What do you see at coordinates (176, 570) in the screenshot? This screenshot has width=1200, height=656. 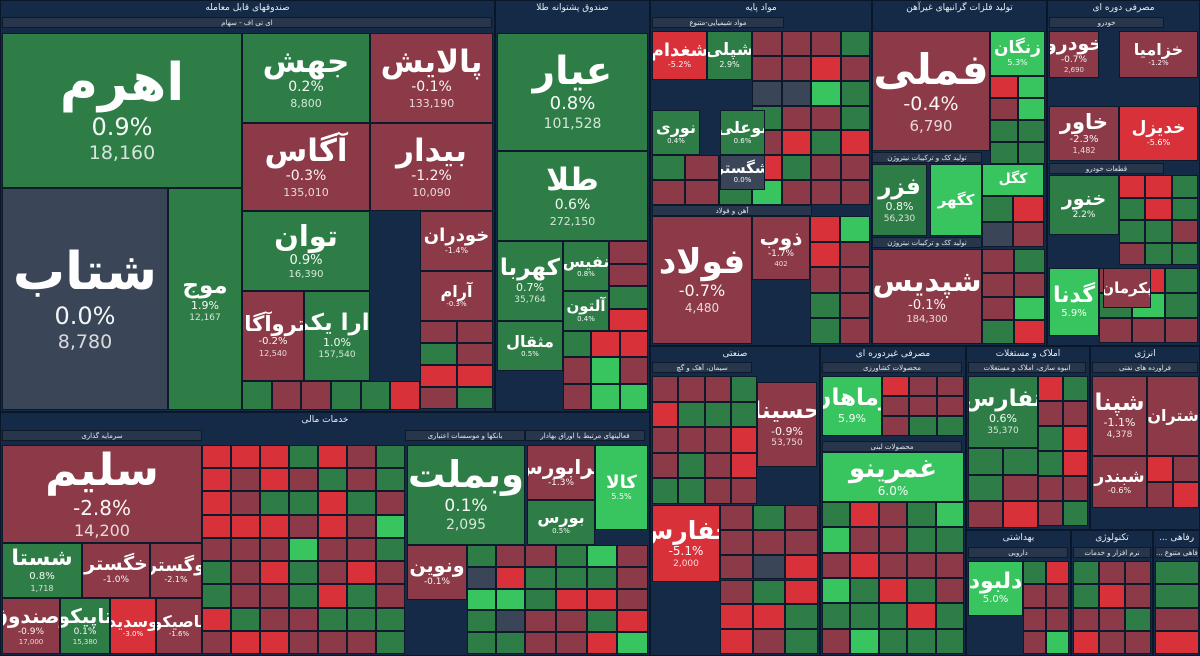 I see `stock-tile: وگستر-2.1%` at bounding box center [176, 570].